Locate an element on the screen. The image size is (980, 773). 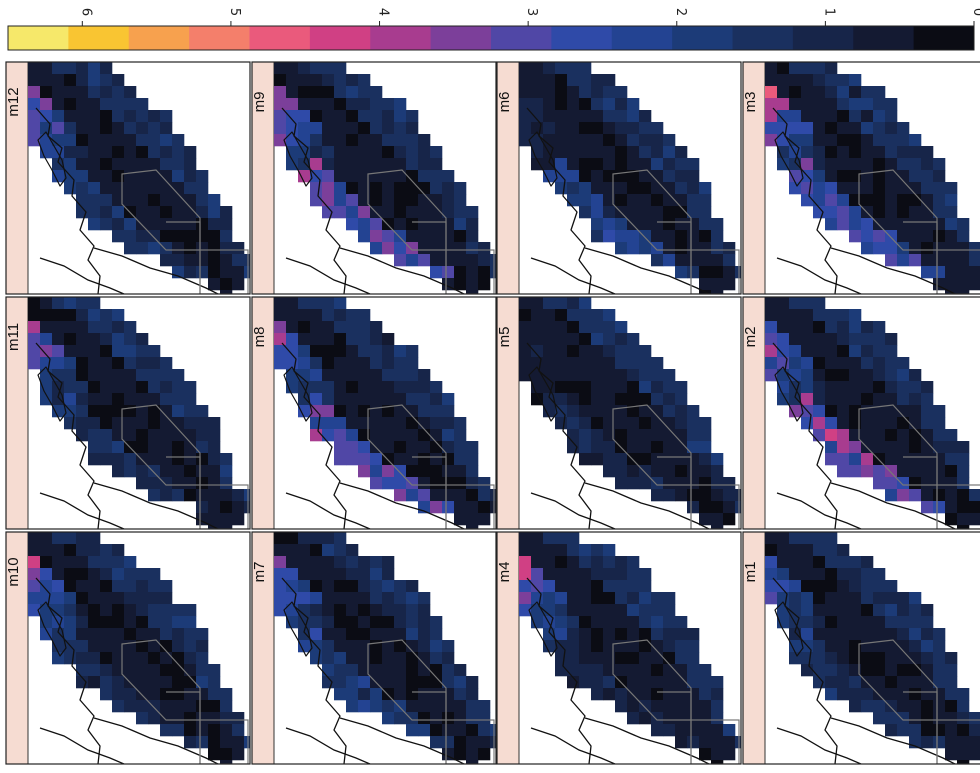
raster is located at coordinates (385, 413).